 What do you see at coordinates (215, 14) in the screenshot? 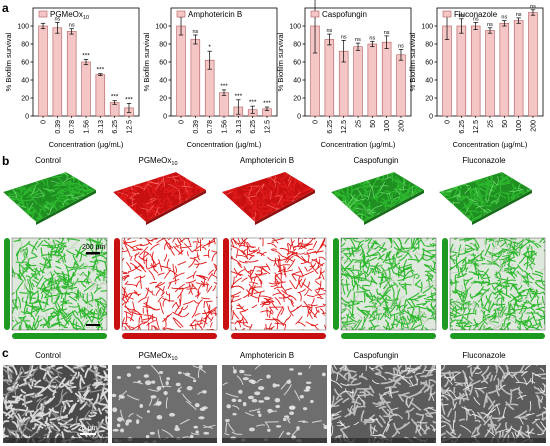
I see `legend-label: Amphotericin B` at bounding box center [215, 14].